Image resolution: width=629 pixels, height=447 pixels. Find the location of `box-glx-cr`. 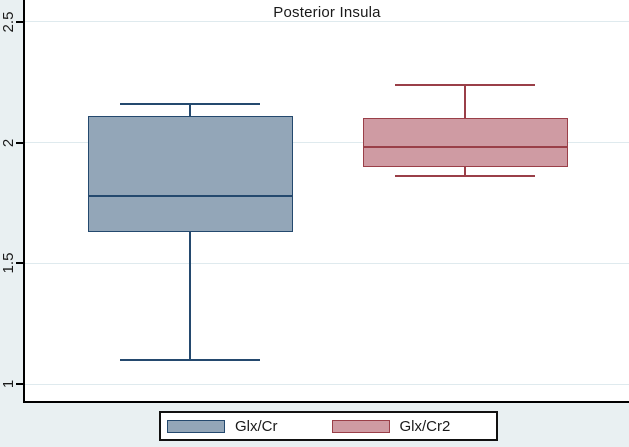

box-glx-cr is located at coordinates (190, 173).